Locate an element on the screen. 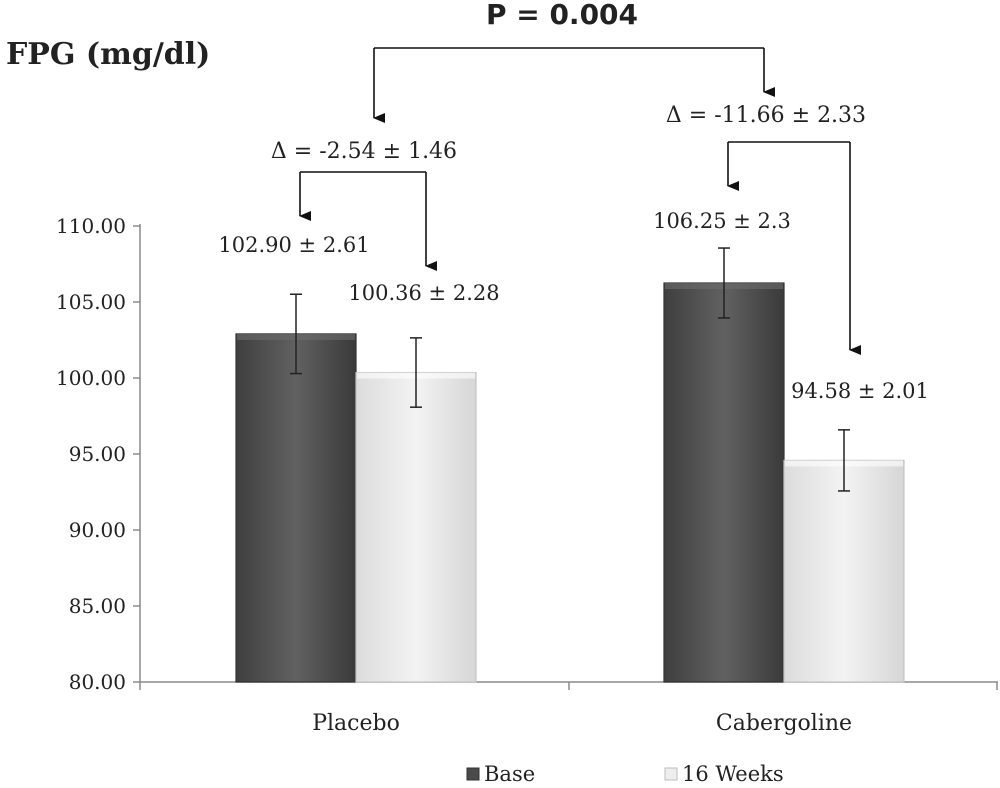  legend-label: Base is located at coordinates (509, 774).